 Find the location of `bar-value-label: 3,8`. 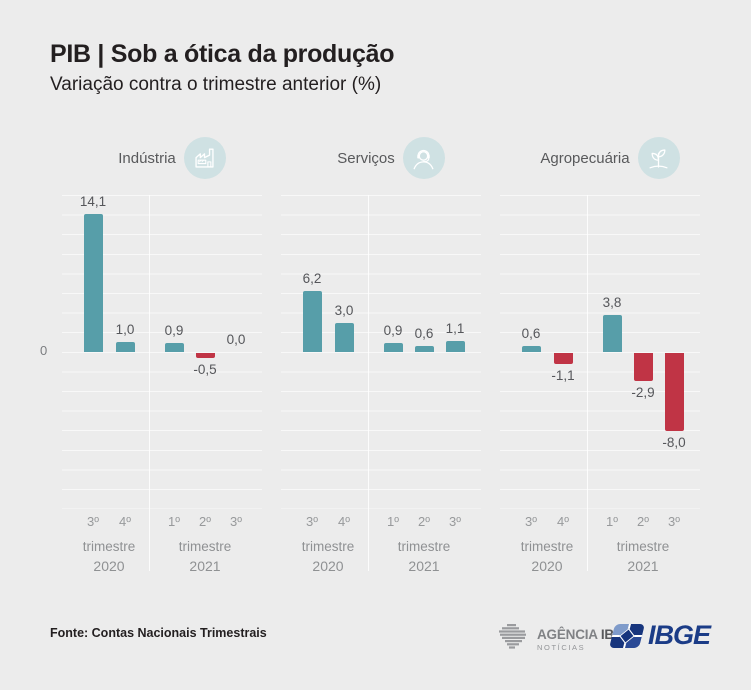

bar-value-label: 3,8 is located at coordinates (612, 302).